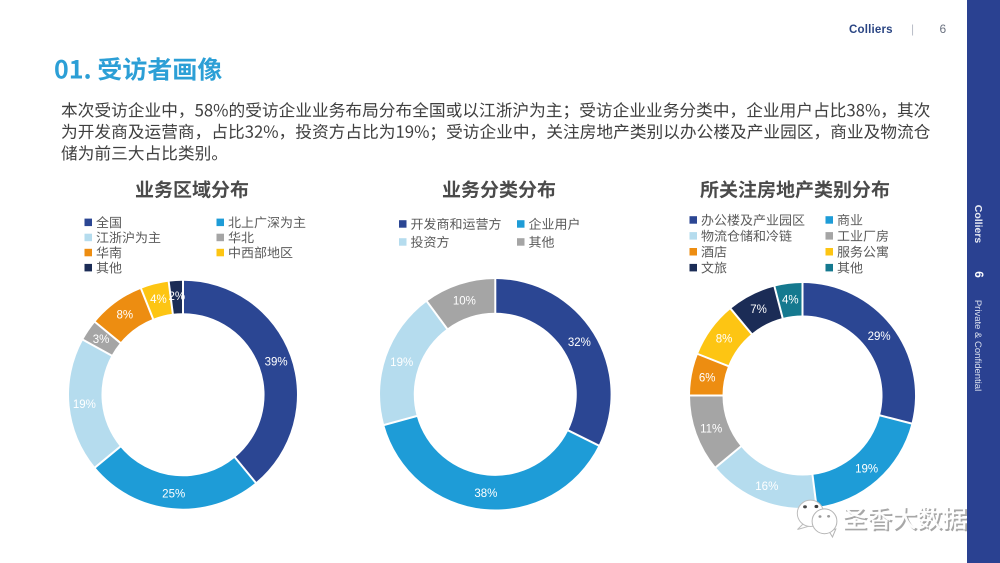 The height and width of the screenshot is (563, 1000). I want to click on svg-text: 10%, so click(464, 301).